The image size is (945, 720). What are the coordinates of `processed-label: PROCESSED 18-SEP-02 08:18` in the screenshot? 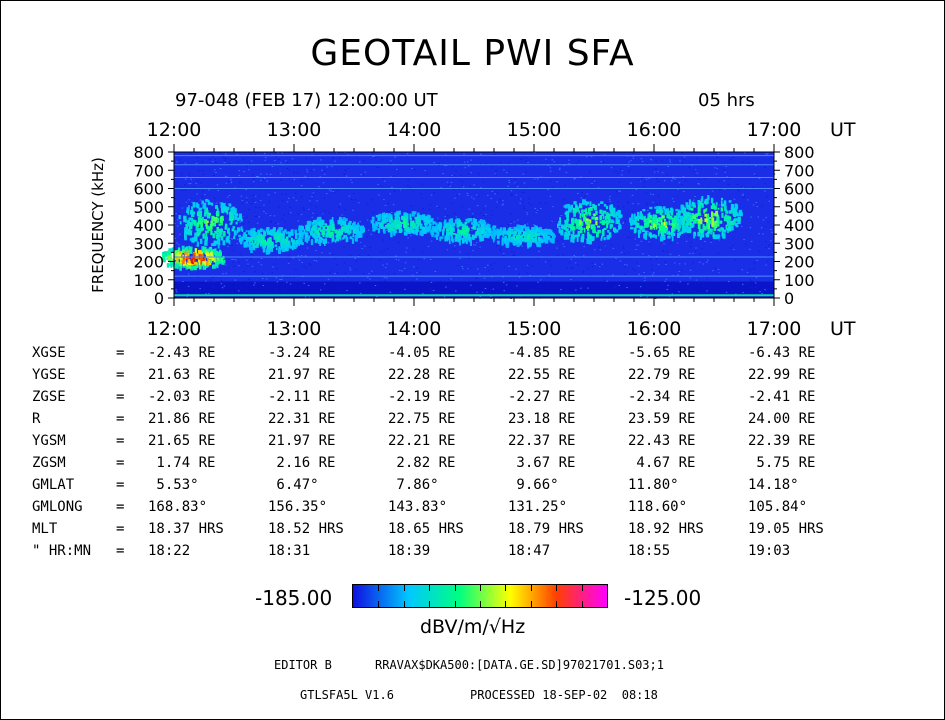 It's located at (564, 695).